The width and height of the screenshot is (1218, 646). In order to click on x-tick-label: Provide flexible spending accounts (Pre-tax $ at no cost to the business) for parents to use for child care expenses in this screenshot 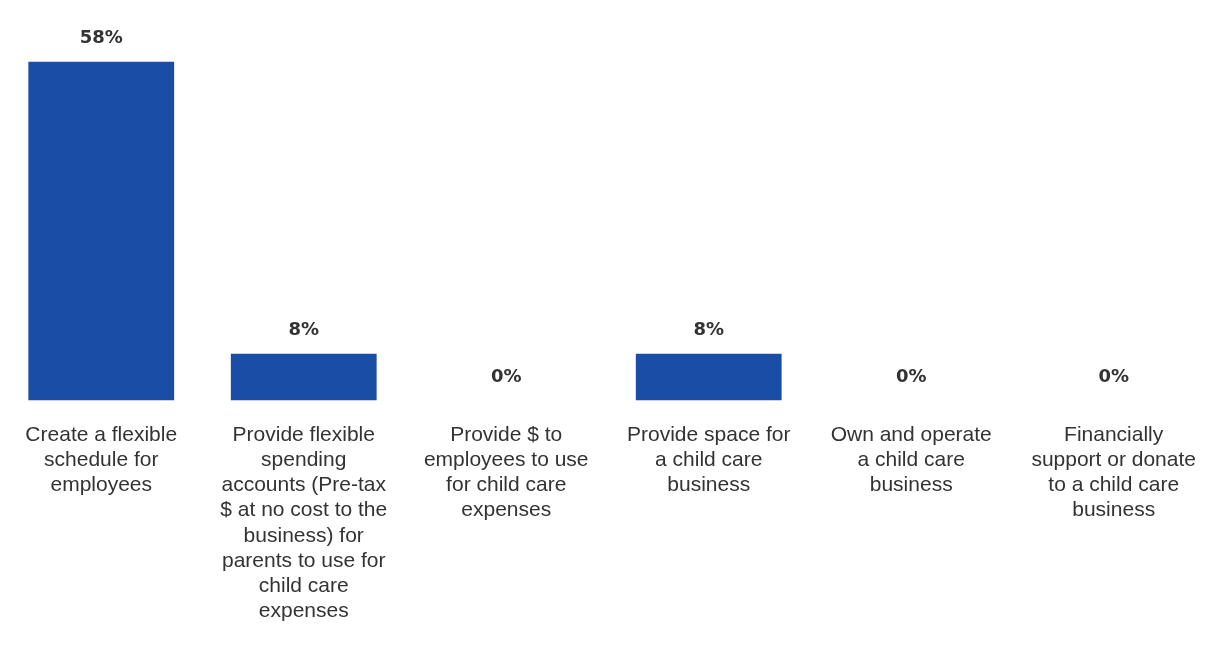, I will do `click(304, 521)`.